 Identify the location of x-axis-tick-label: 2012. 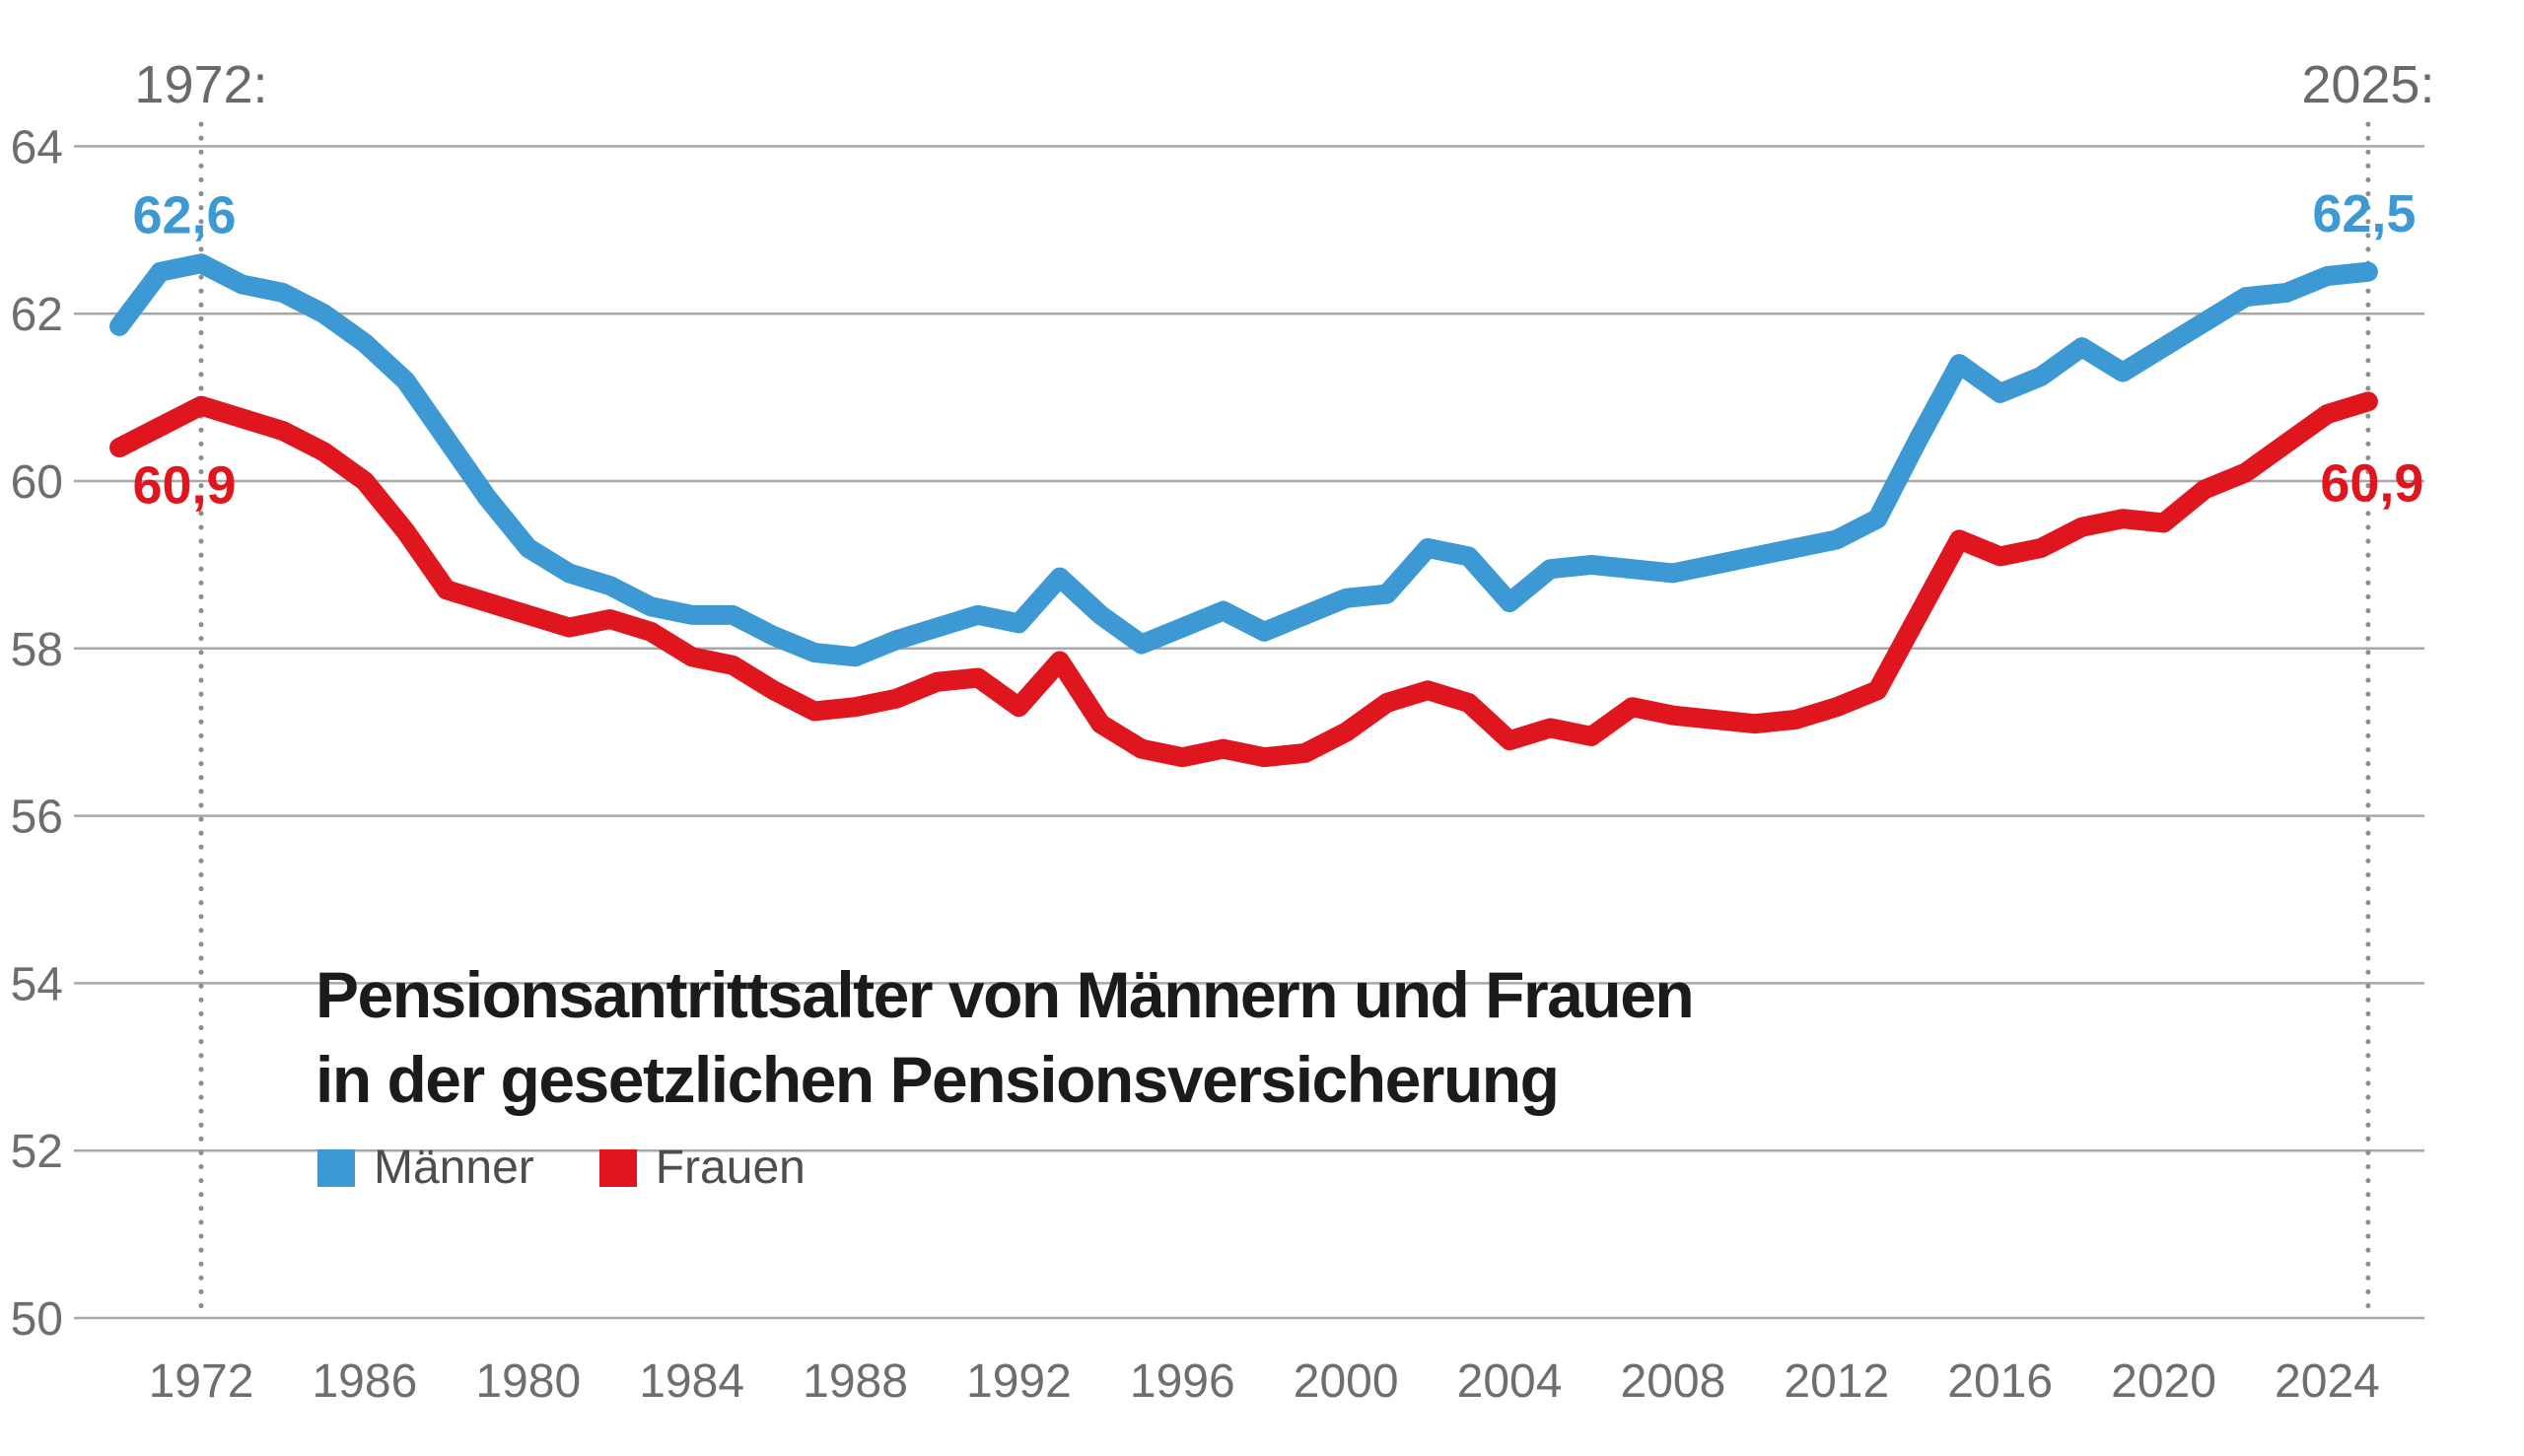
(1836, 1381).